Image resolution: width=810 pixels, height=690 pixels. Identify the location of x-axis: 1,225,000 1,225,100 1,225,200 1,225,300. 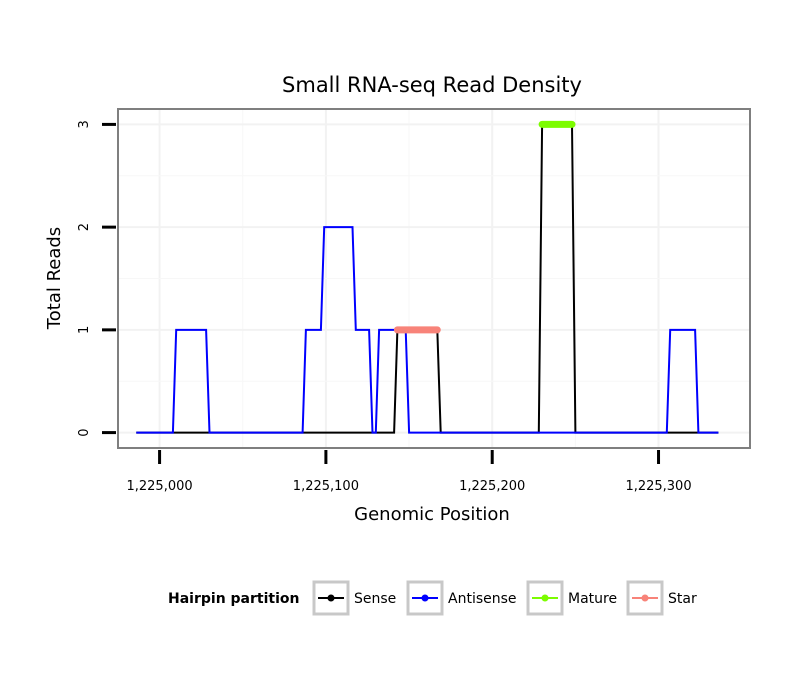
(409, 472).